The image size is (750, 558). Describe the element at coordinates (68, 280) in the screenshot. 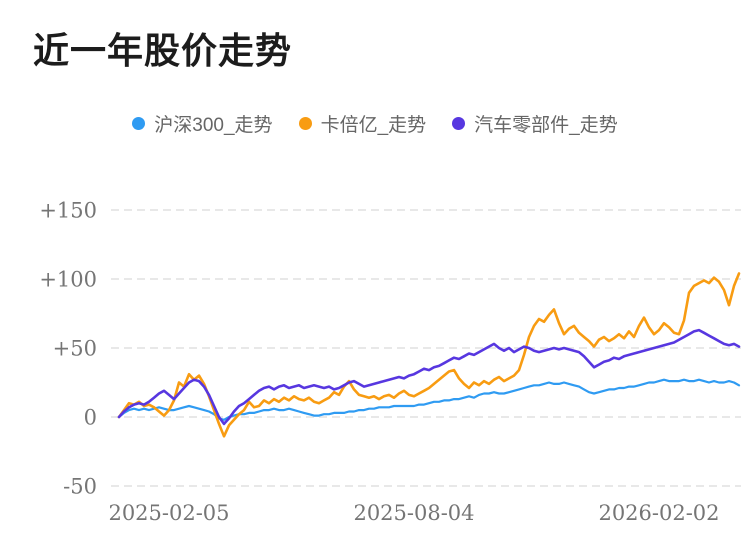

I see `y-axis-tick-label: +100` at that location.